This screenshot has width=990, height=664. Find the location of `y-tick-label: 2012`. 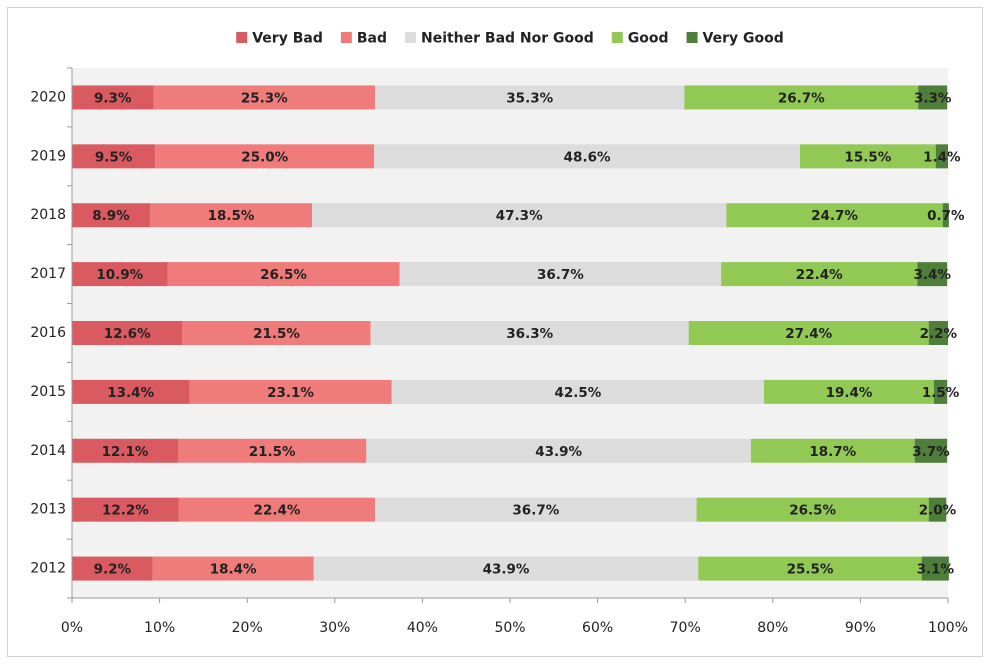

y-tick-label: 2012 is located at coordinates (48, 569).